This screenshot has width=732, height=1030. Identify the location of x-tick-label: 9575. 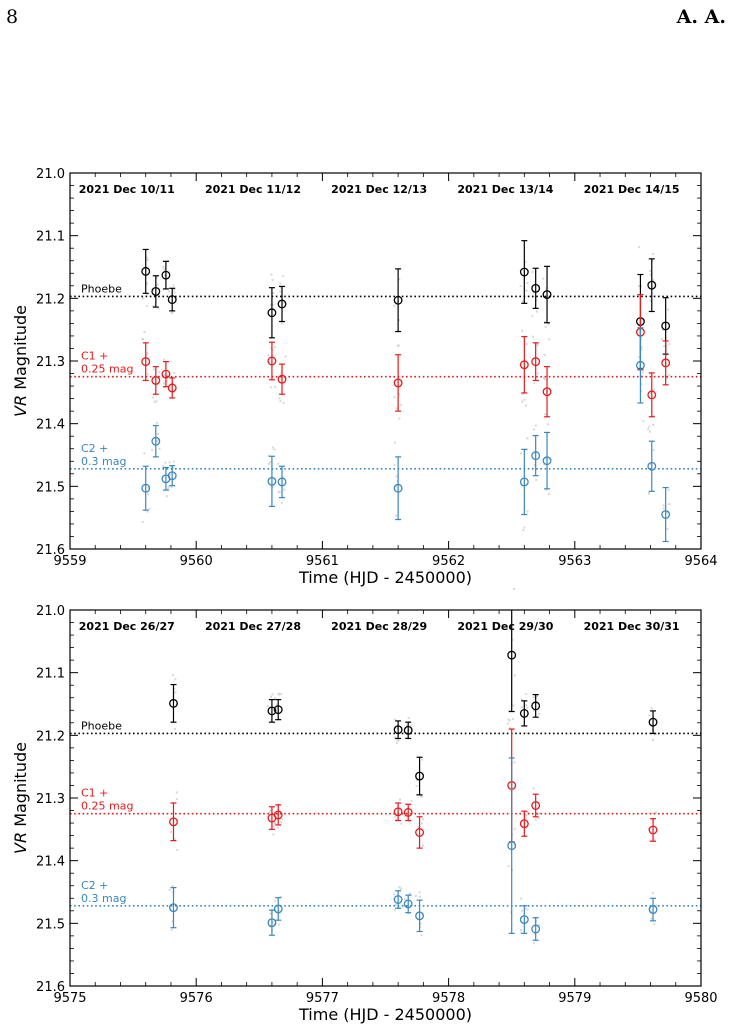
(69, 998).